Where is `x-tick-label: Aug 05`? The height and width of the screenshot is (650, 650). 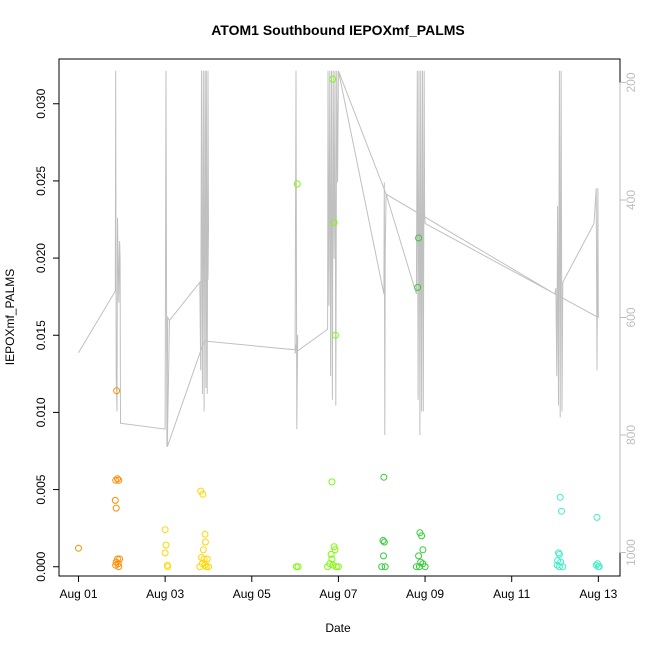 x-tick-label: Aug 05 is located at coordinates (252, 594).